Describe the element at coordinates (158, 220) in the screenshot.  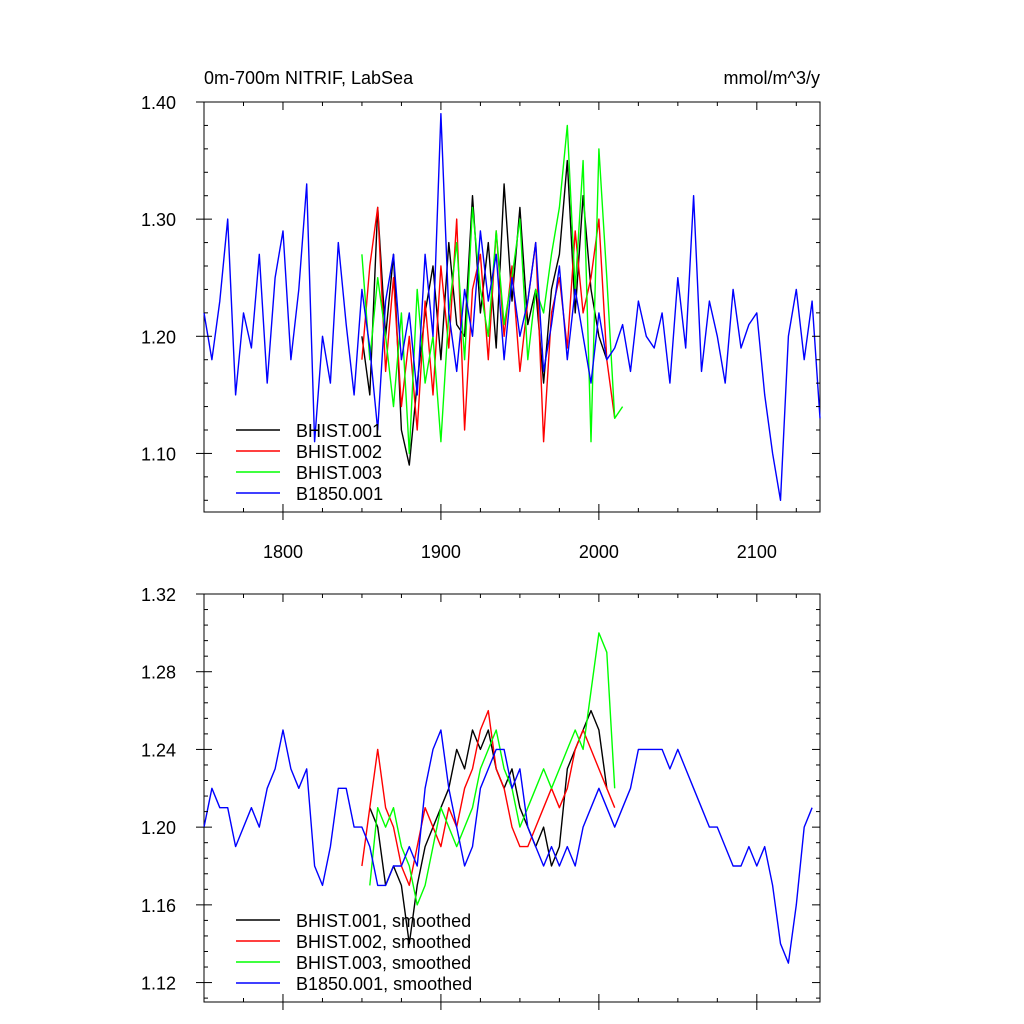
I see `y-tick-label: 1.30` at that location.